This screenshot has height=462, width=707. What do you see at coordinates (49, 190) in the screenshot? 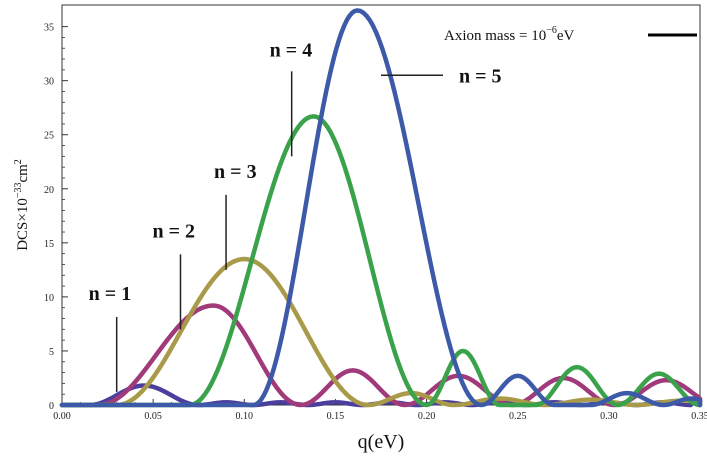
I see `y-tick-label: 20` at bounding box center [49, 190].